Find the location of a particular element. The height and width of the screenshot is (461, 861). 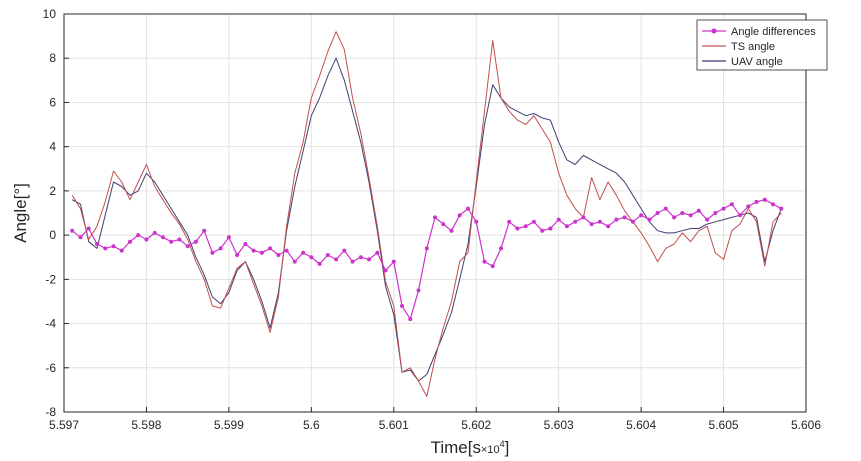

y-tick-label: -4 is located at coordinates (50, 324).